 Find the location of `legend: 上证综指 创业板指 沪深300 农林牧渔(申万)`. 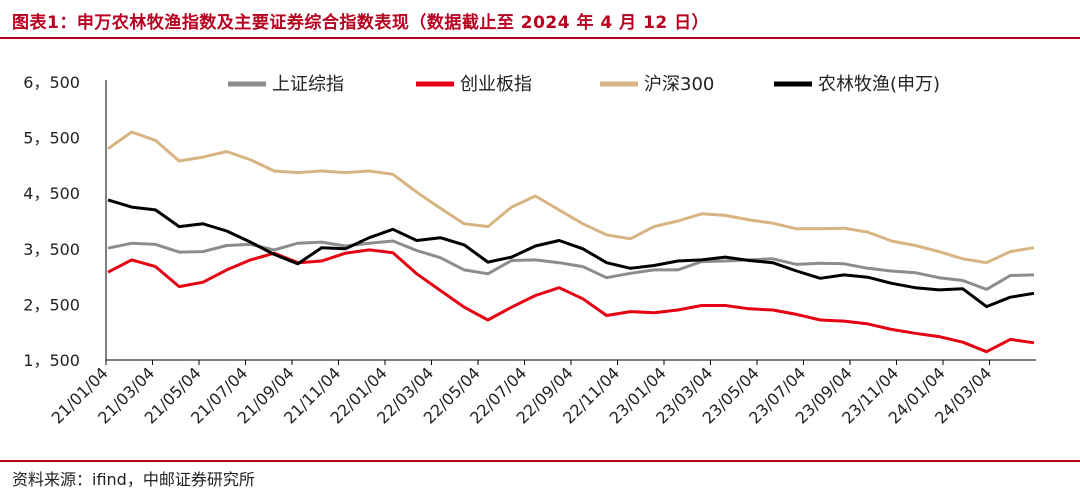

legend: 上证综指 创业板指 沪深300 农林牧渔(申万) is located at coordinates (584, 84).